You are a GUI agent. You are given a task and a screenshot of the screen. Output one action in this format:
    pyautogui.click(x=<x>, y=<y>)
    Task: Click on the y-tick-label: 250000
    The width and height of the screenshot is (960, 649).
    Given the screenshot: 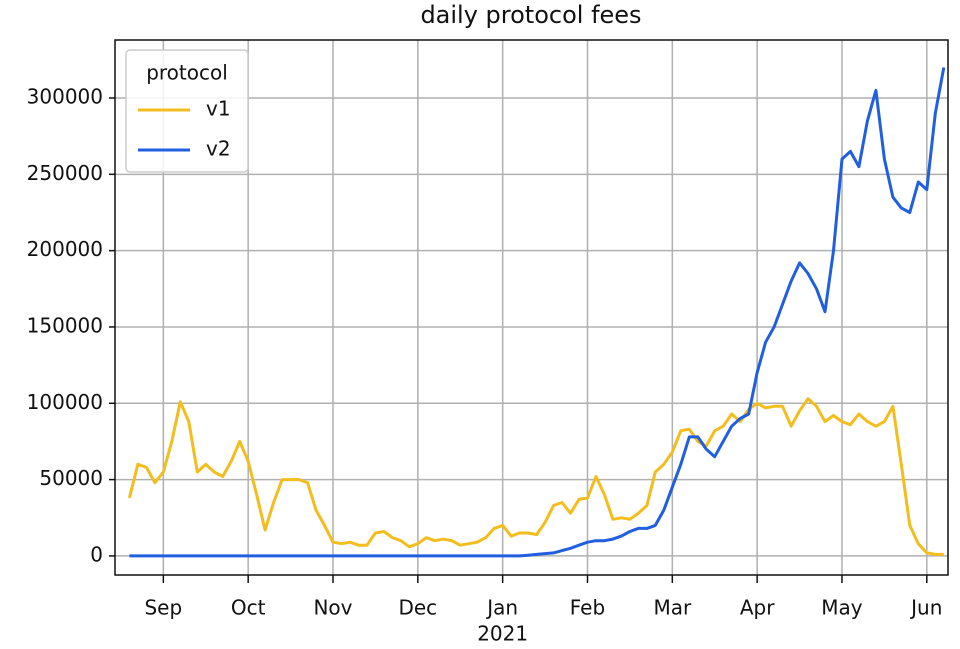 What is the action you would take?
    pyautogui.click(x=65, y=173)
    